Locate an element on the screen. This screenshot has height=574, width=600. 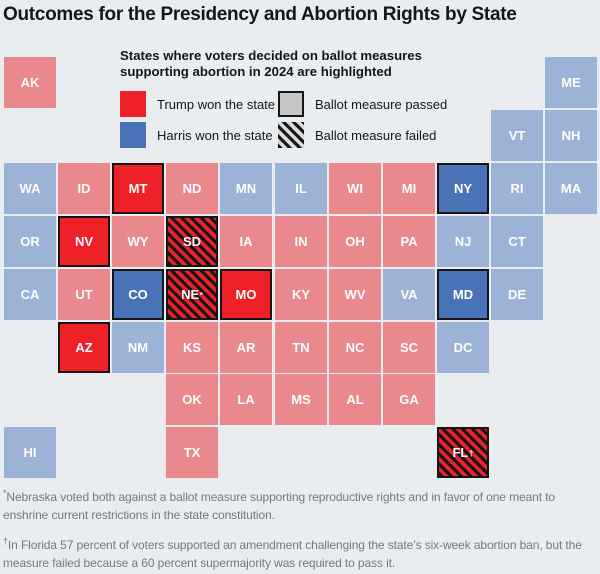
state-label: MS is located at coordinates (301, 399).